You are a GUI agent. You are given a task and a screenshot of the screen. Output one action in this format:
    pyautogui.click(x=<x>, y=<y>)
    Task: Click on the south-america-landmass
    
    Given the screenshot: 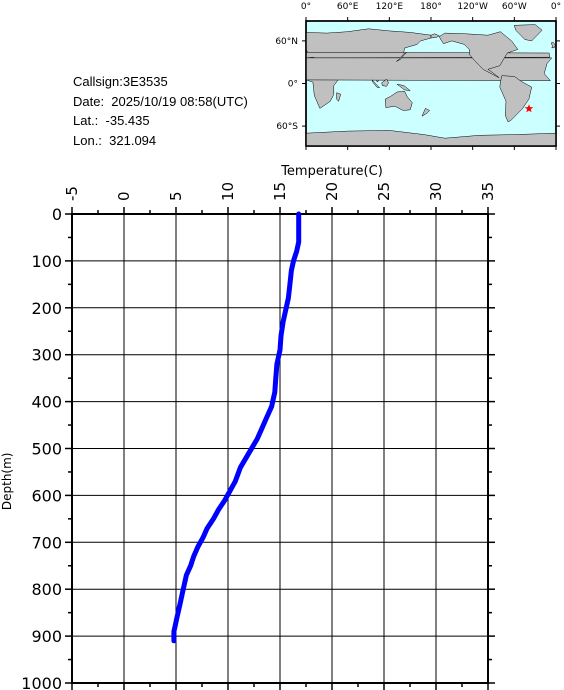 What is the action you would take?
    pyautogui.click(x=515, y=99)
    